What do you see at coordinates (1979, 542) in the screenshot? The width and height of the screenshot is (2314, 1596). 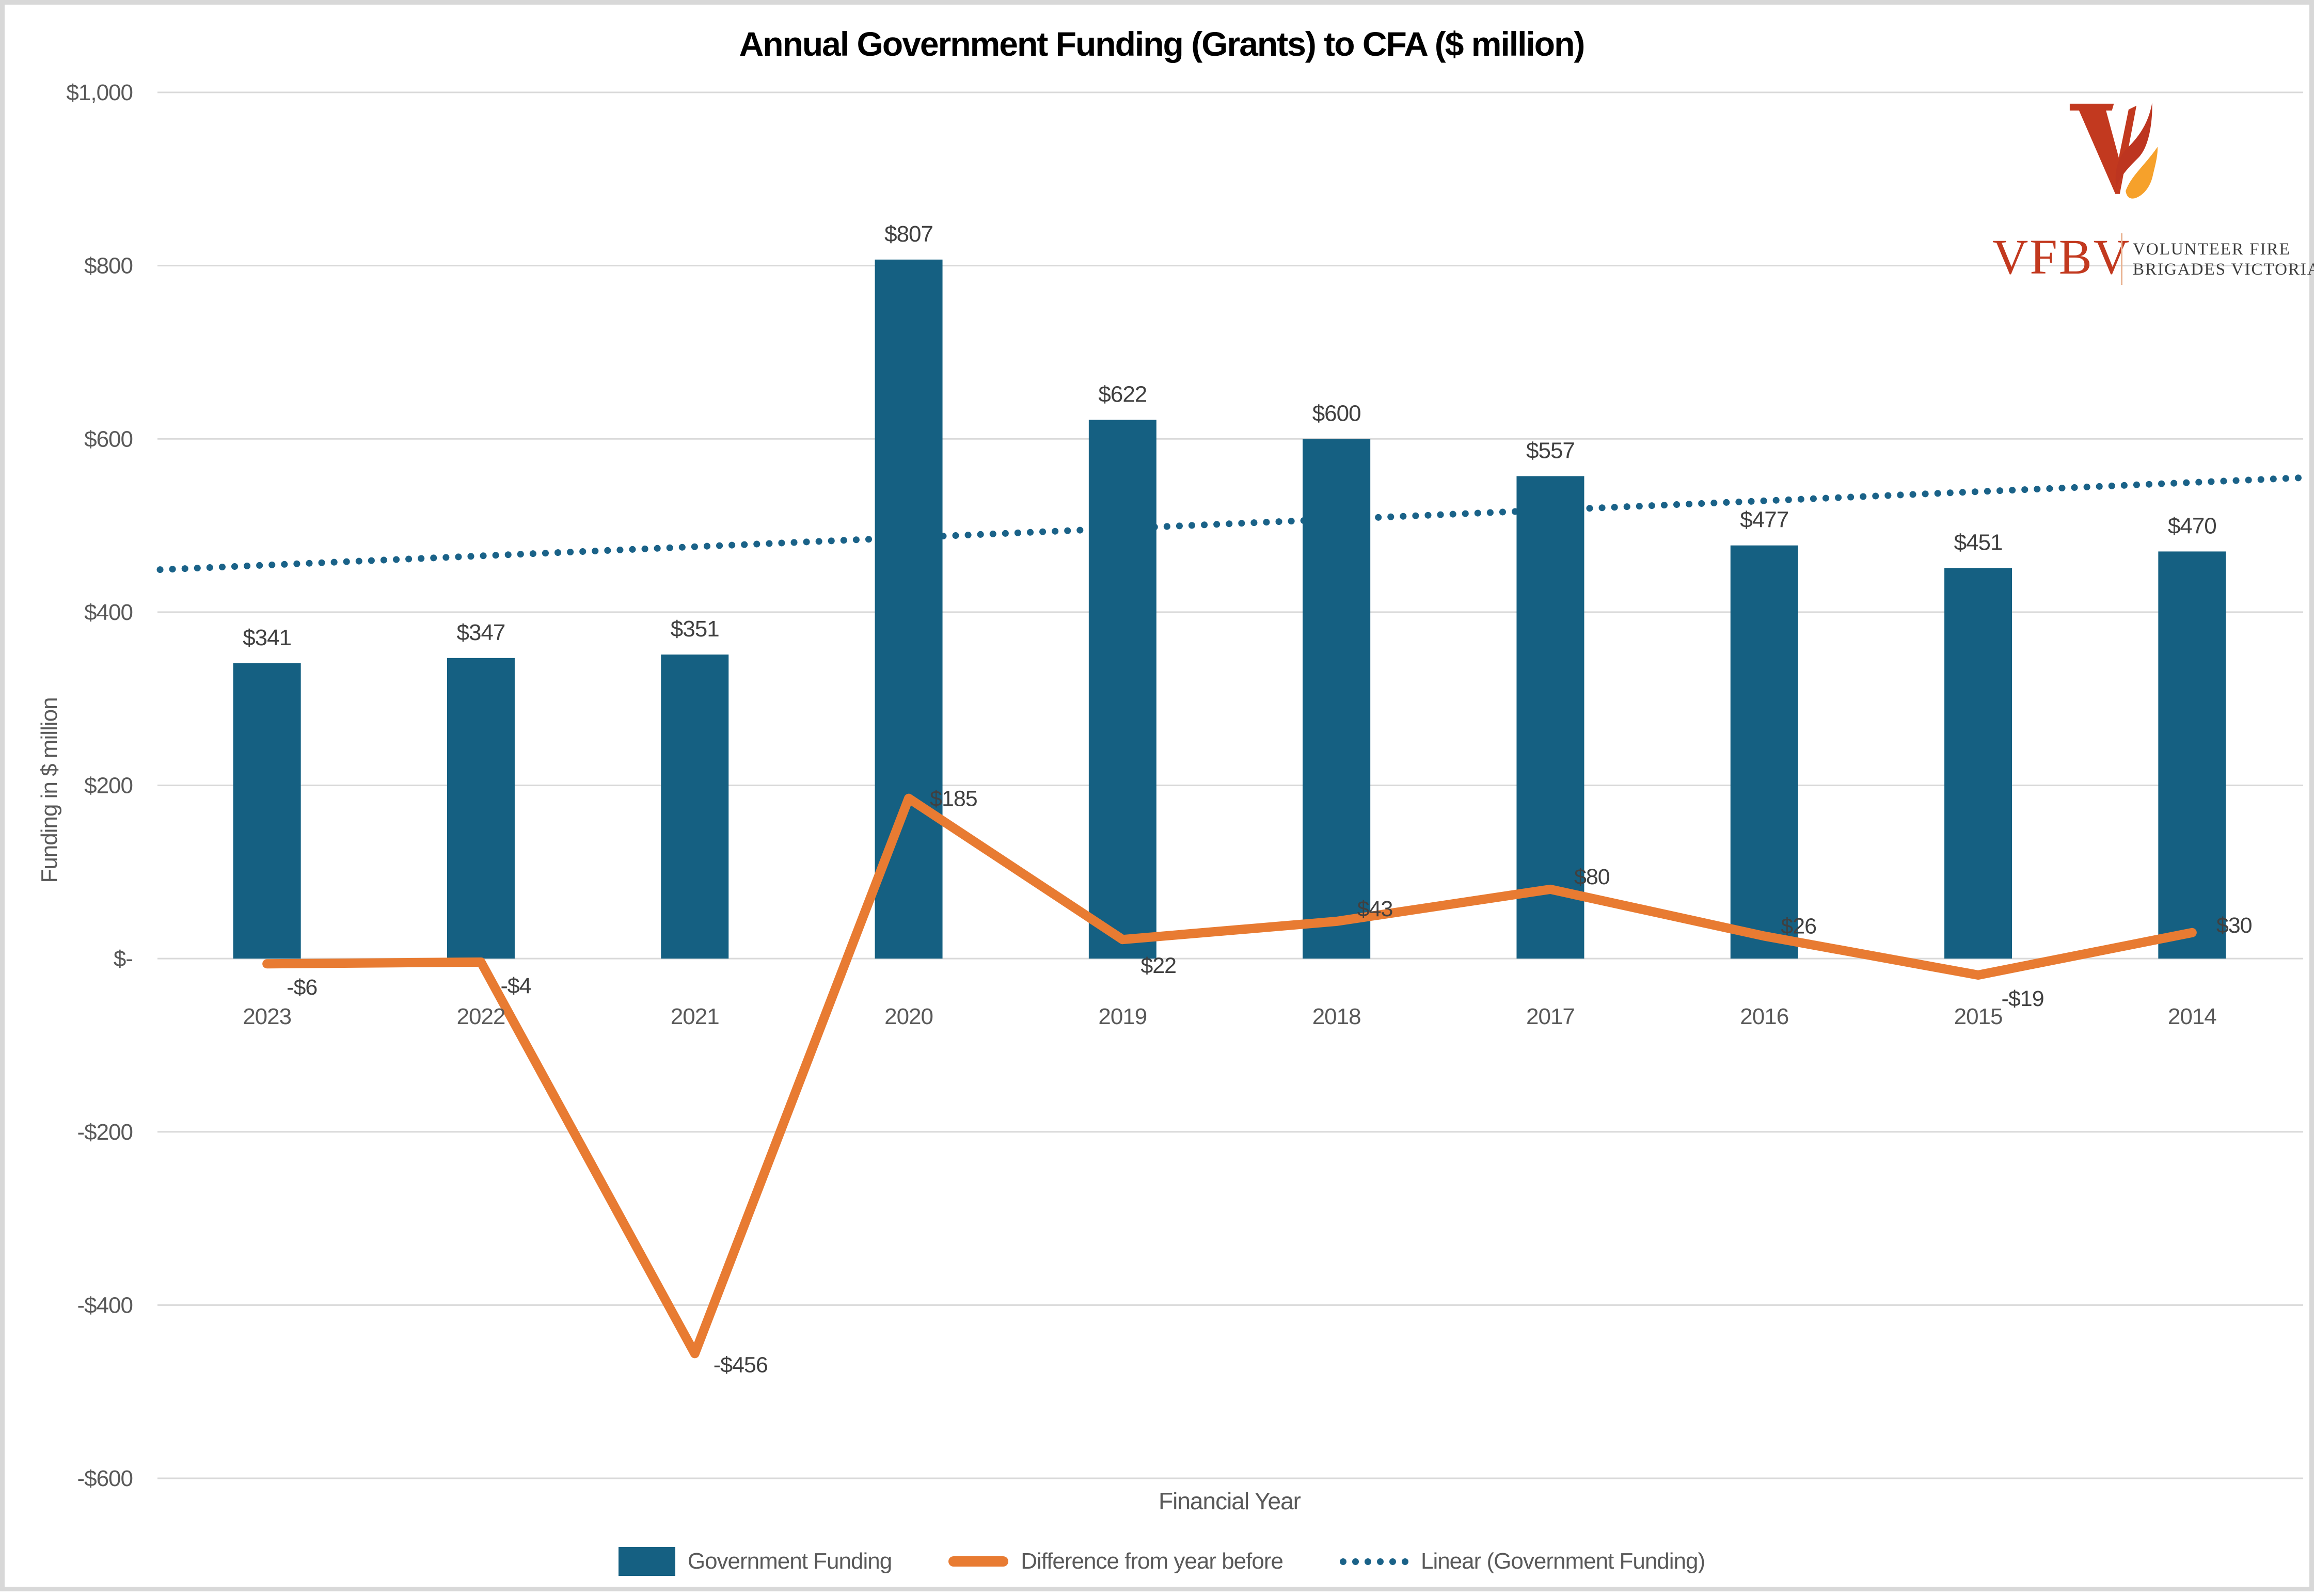 I see `bar-value-label: $451` at bounding box center [1979, 542].